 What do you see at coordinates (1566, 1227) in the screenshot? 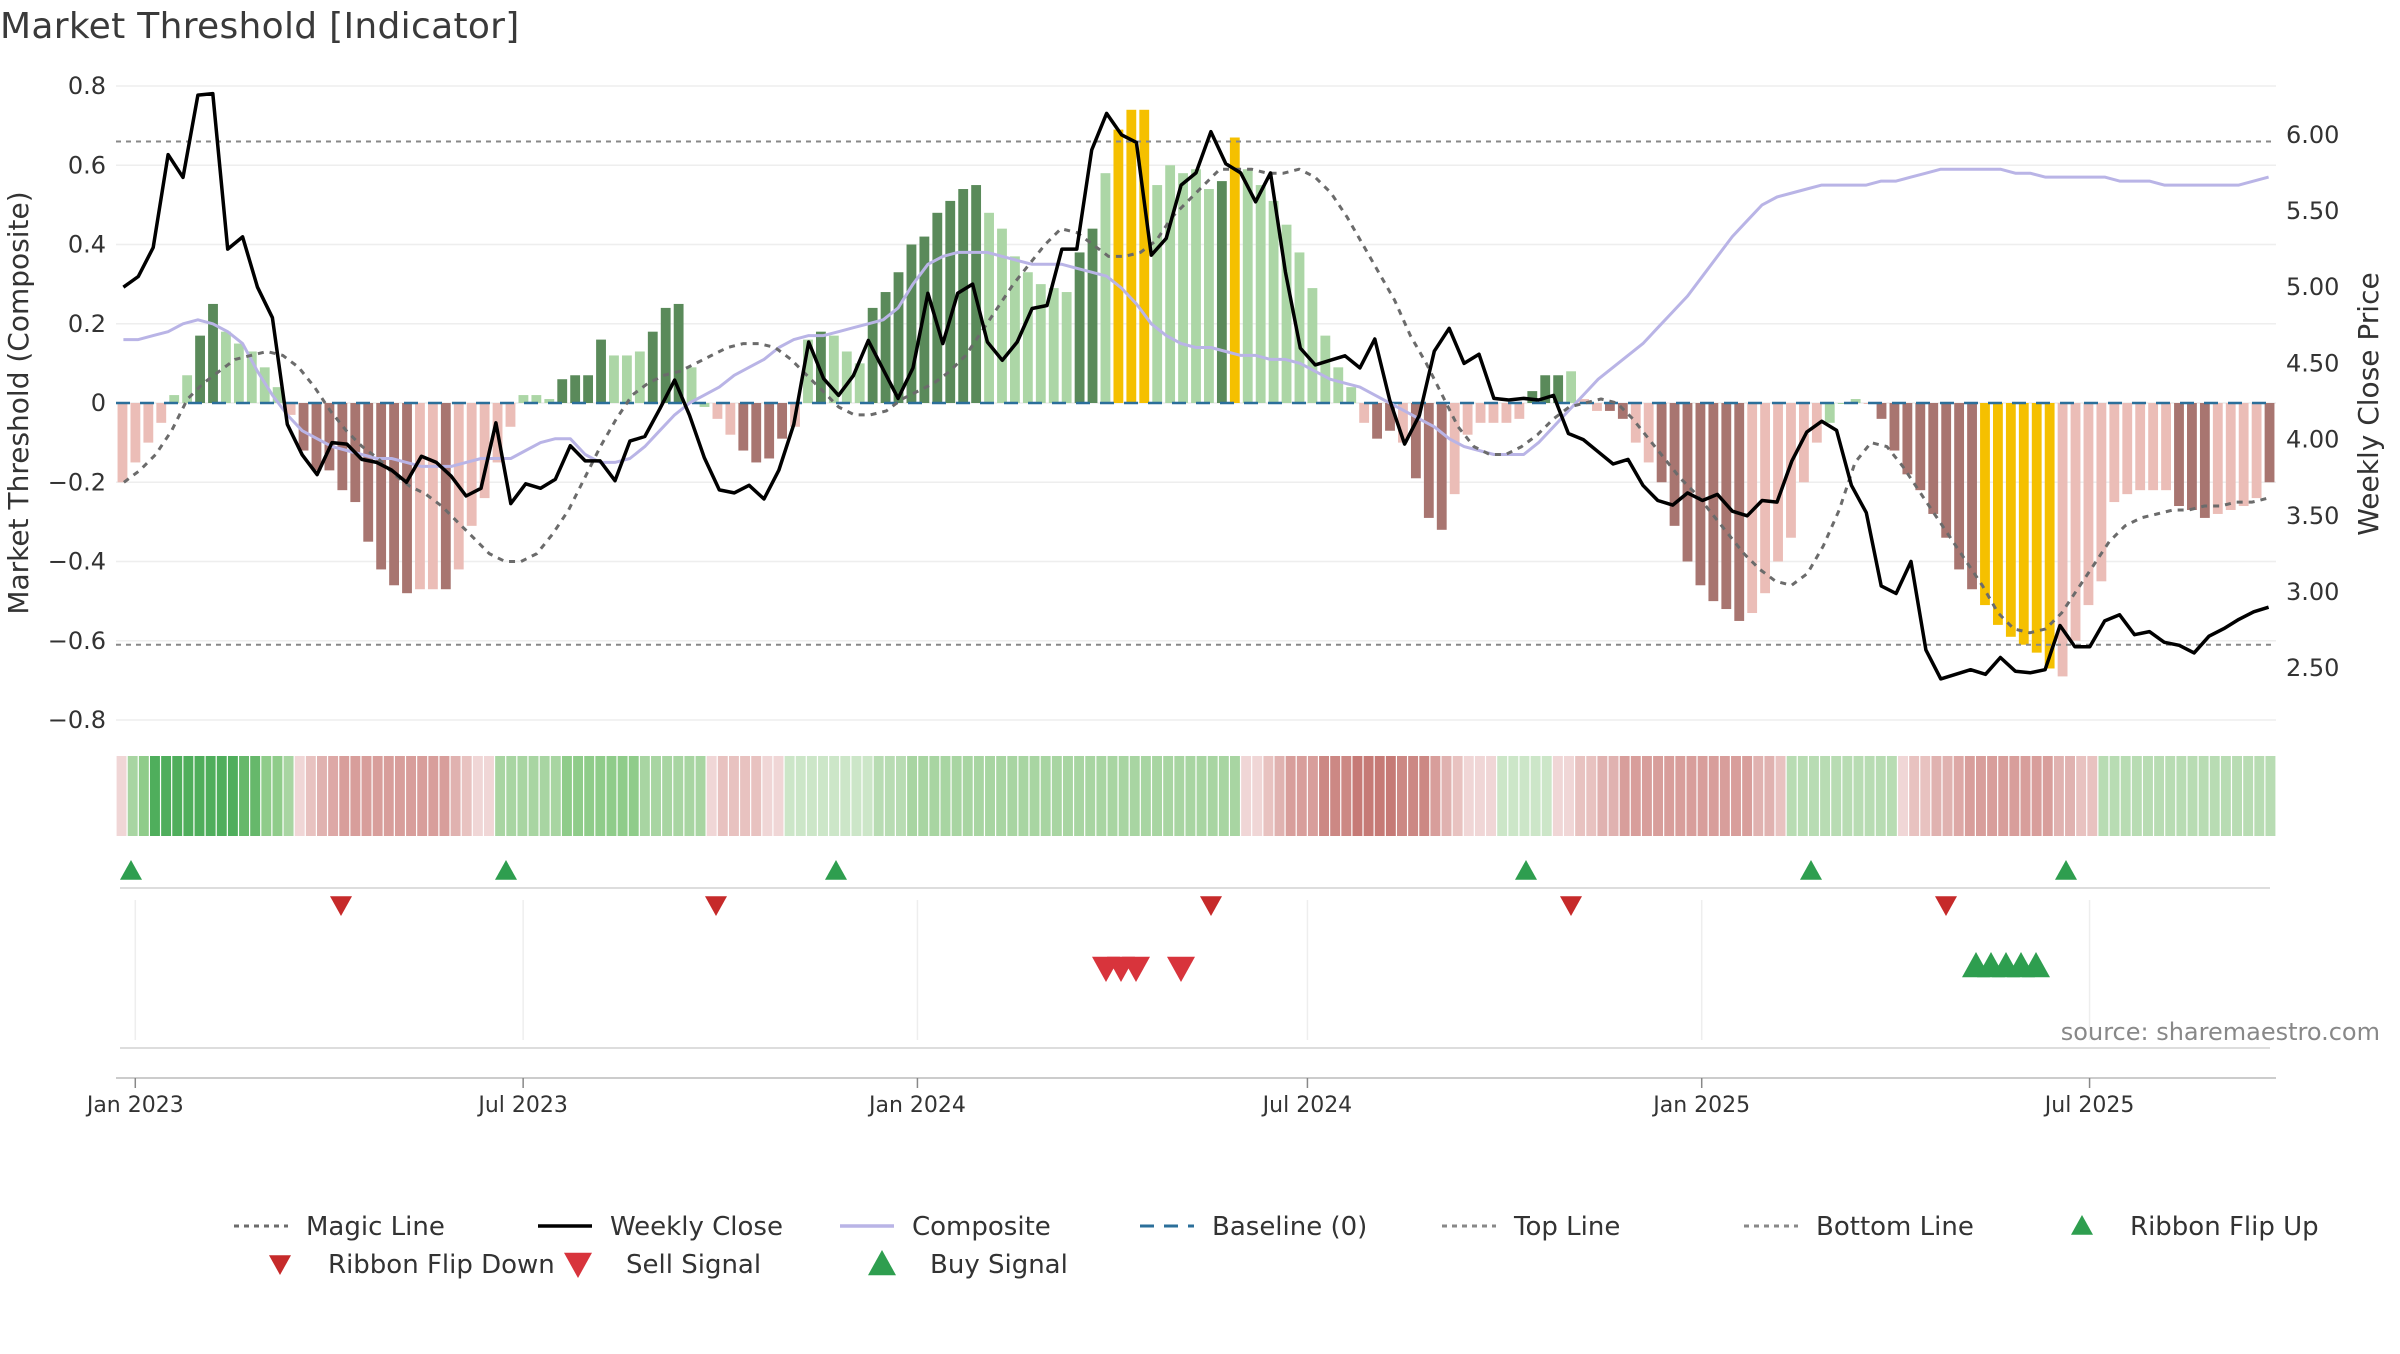
I see `legend-label: Top Line` at bounding box center [1566, 1227].